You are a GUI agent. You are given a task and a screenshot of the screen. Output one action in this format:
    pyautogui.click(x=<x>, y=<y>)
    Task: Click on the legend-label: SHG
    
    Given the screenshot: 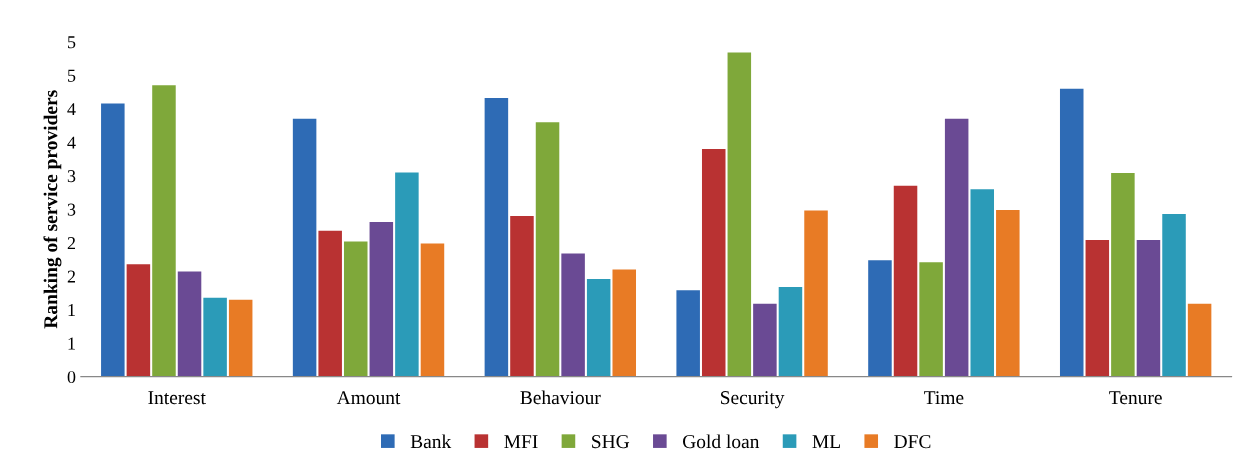 What is the action you would take?
    pyautogui.click(x=611, y=442)
    